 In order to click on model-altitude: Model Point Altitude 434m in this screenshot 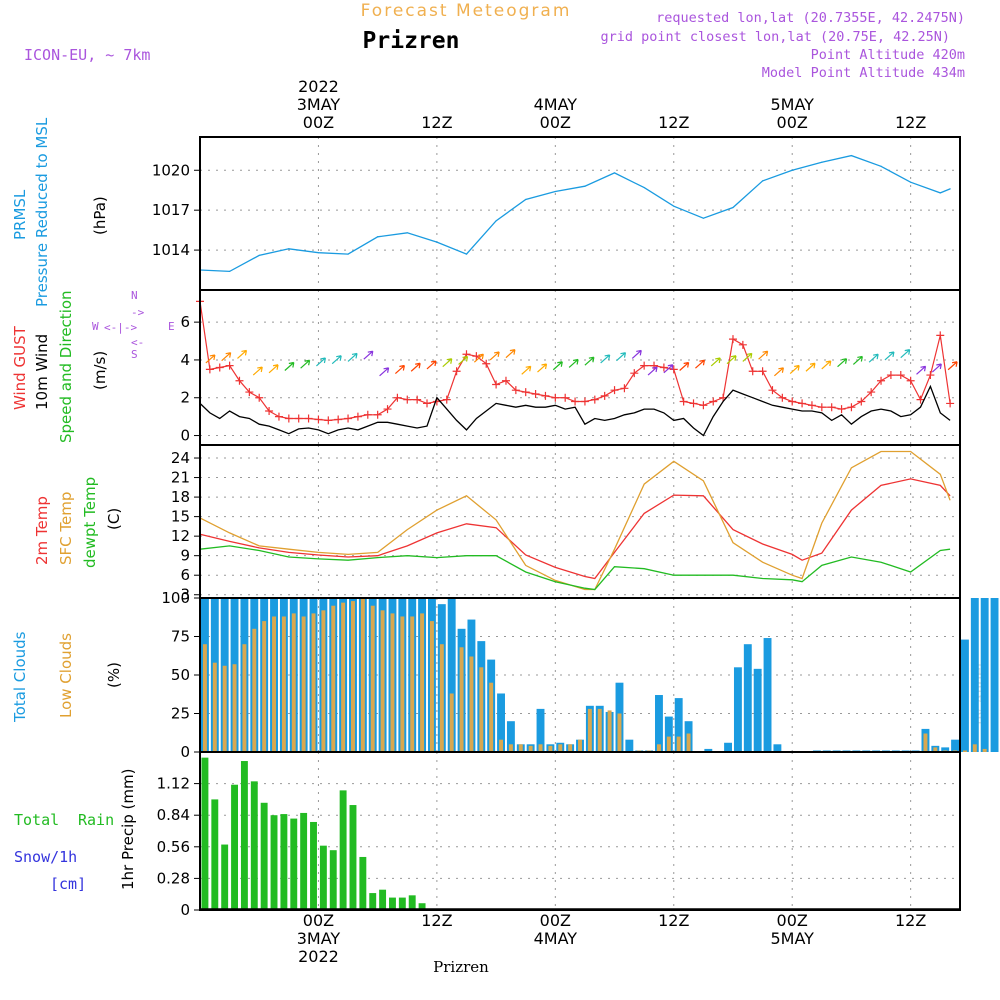, I will do `click(863, 73)`.